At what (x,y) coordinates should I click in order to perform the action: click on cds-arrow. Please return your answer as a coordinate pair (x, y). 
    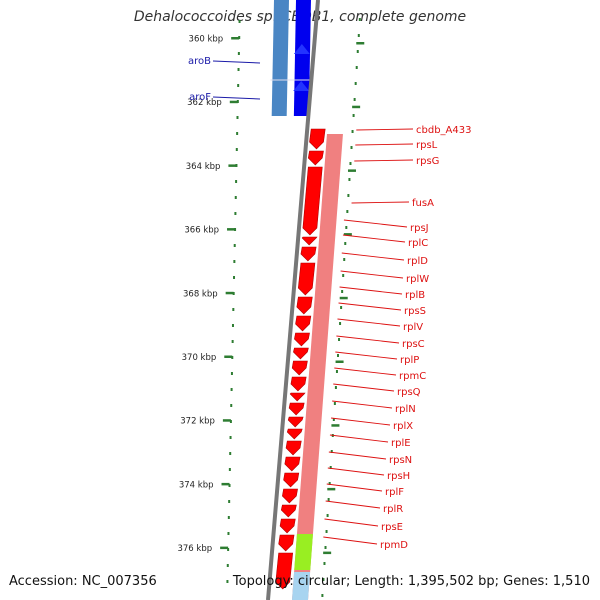
    Looking at the image, I should click on (301, 86).